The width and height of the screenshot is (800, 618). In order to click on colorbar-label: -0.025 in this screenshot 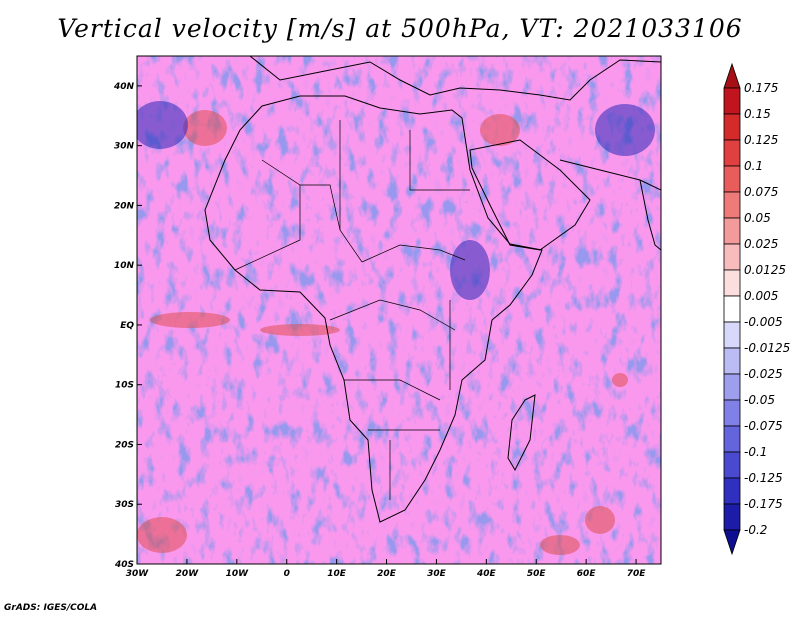, I will do `click(763, 374)`.